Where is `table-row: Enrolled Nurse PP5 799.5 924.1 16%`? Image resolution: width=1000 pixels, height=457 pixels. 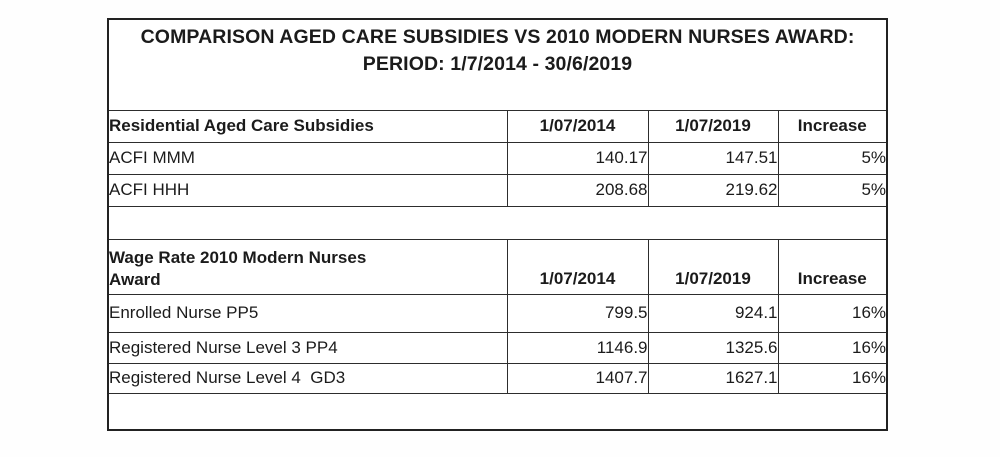
table-row: Enrolled Nurse PP5 799.5 924.1 16% is located at coordinates (497, 313).